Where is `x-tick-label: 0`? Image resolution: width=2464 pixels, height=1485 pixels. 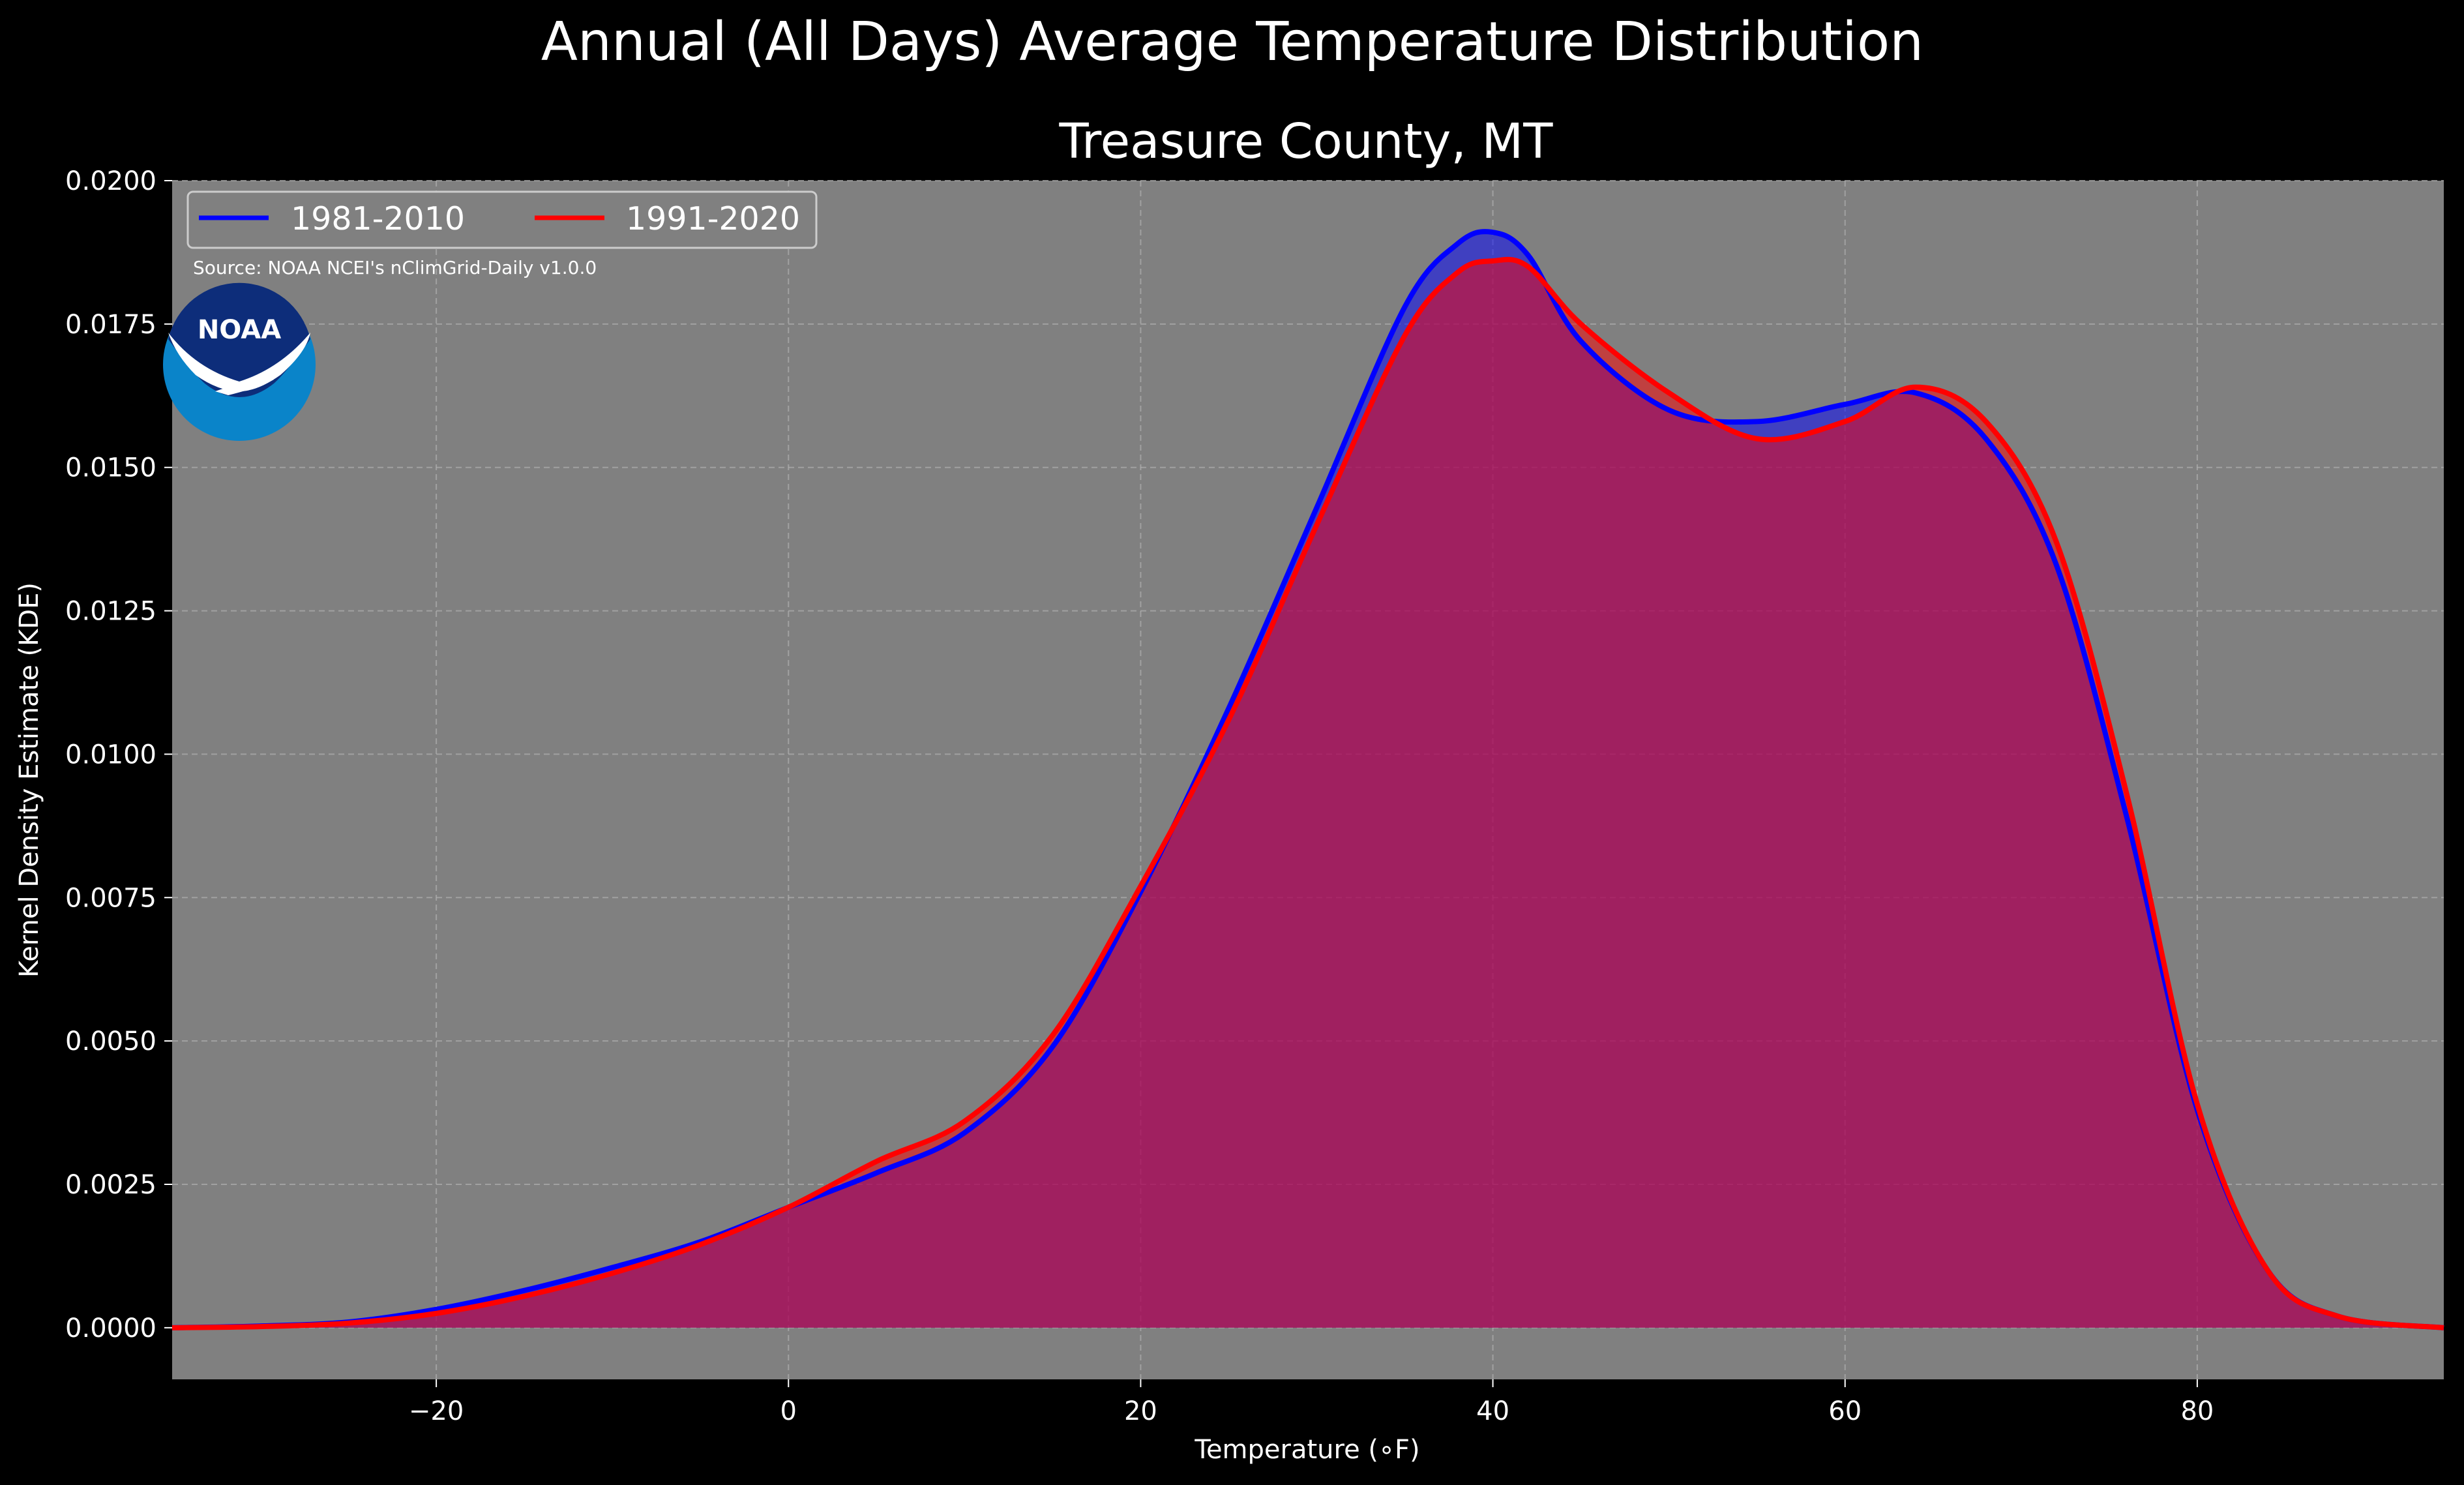 x-tick-label: 0 is located at coordinates (788, 1411).